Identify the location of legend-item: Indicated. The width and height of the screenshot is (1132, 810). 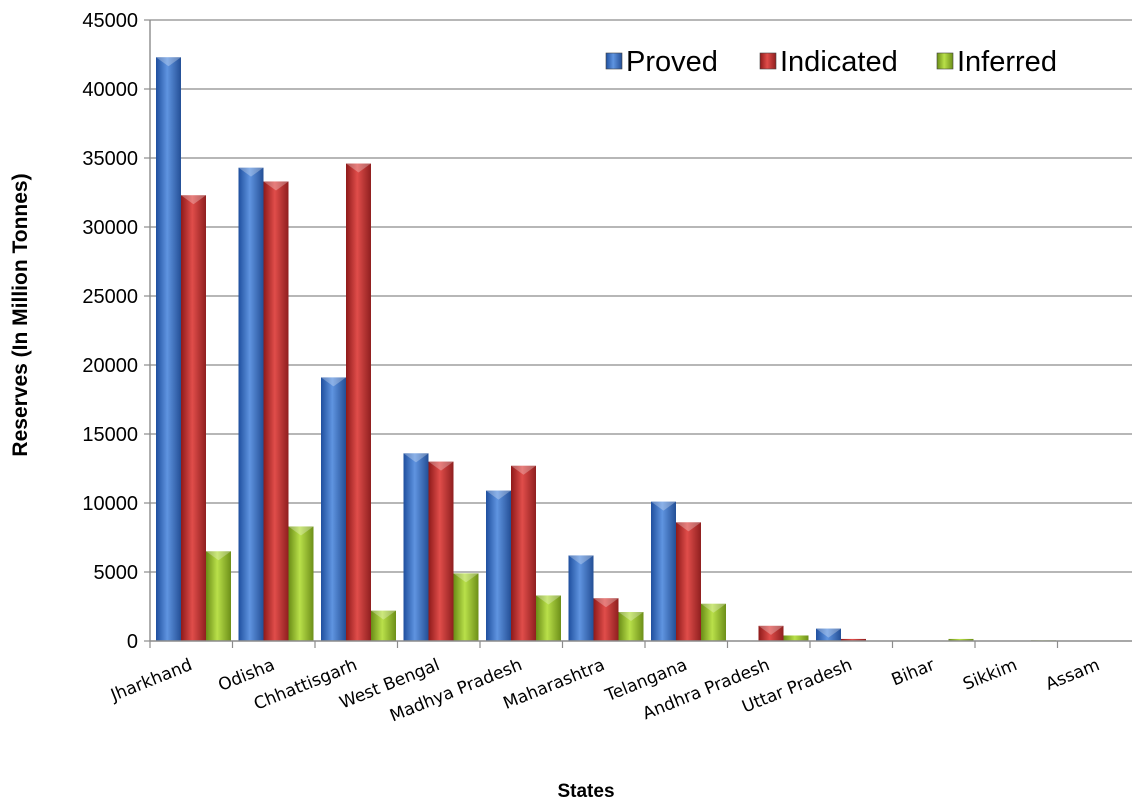
(829, 62).